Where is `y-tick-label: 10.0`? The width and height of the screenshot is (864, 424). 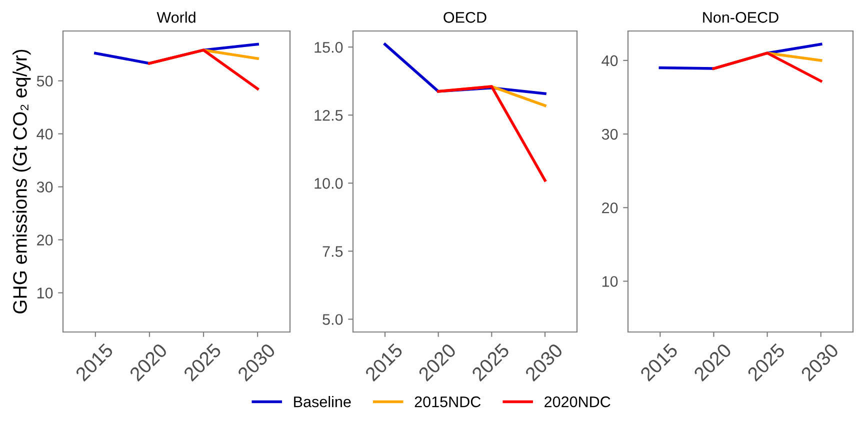
y-tick-label: 10.0 is located at coordinates (328, 183).